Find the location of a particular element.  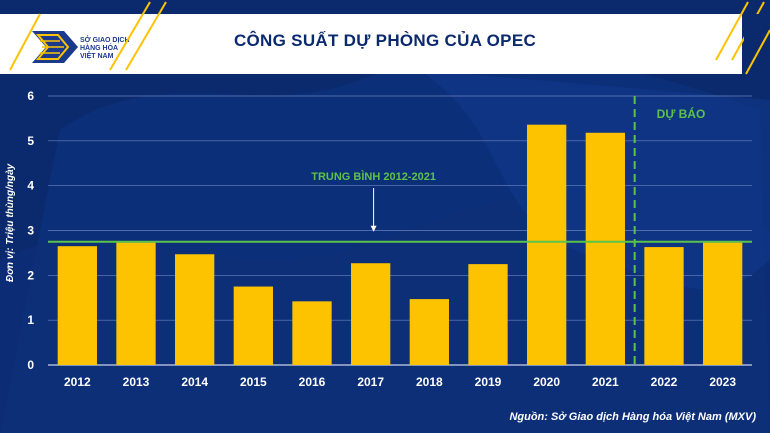

x-tick-label: 2020 is located at coordinates (546, 382).